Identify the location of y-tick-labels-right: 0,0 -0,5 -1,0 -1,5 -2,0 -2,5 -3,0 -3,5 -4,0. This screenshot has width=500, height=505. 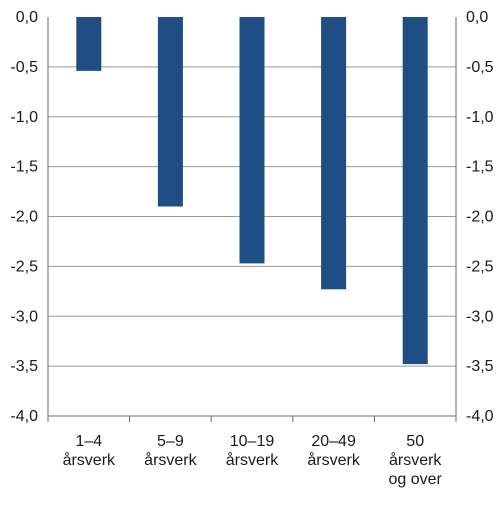
(480, 217).